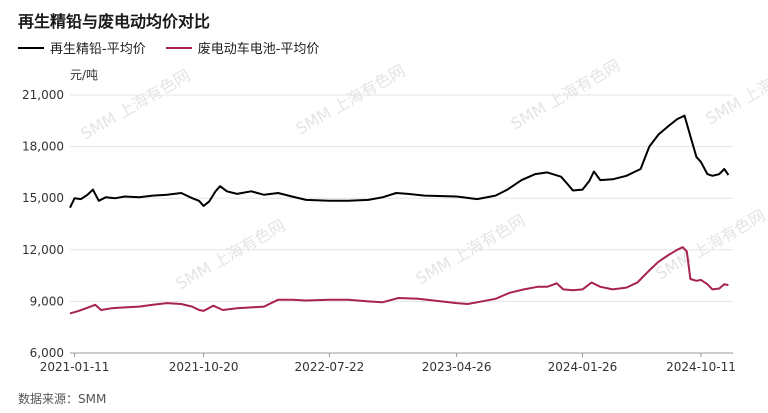 The image size is (768, 413). Describe the element at coordinates (62, 399) in the screenshot. I see `data-source: 数据来源：SMM` at that location.